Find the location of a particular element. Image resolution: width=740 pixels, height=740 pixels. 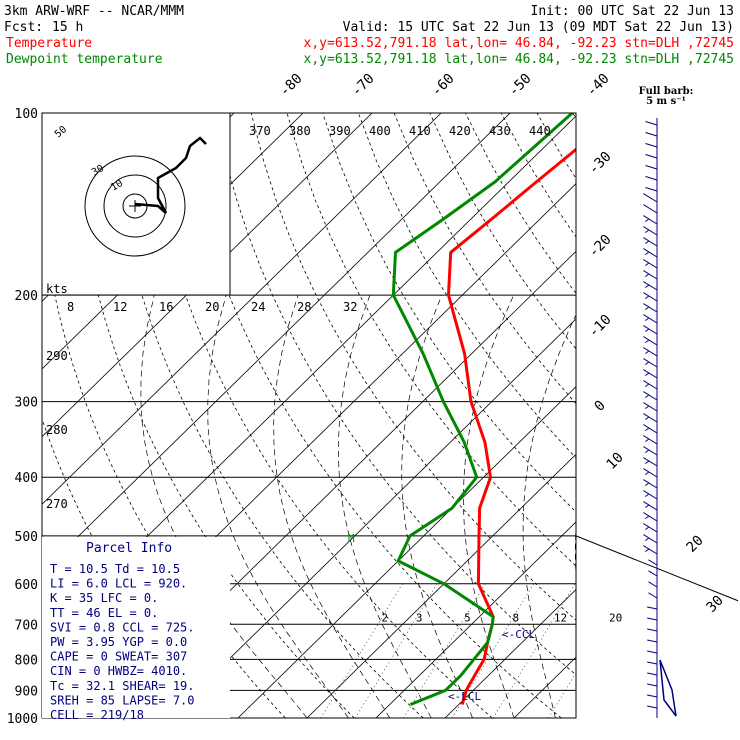

wind-barb-scale: 5 m s⁻¹ is located at coordinates (666, 101).